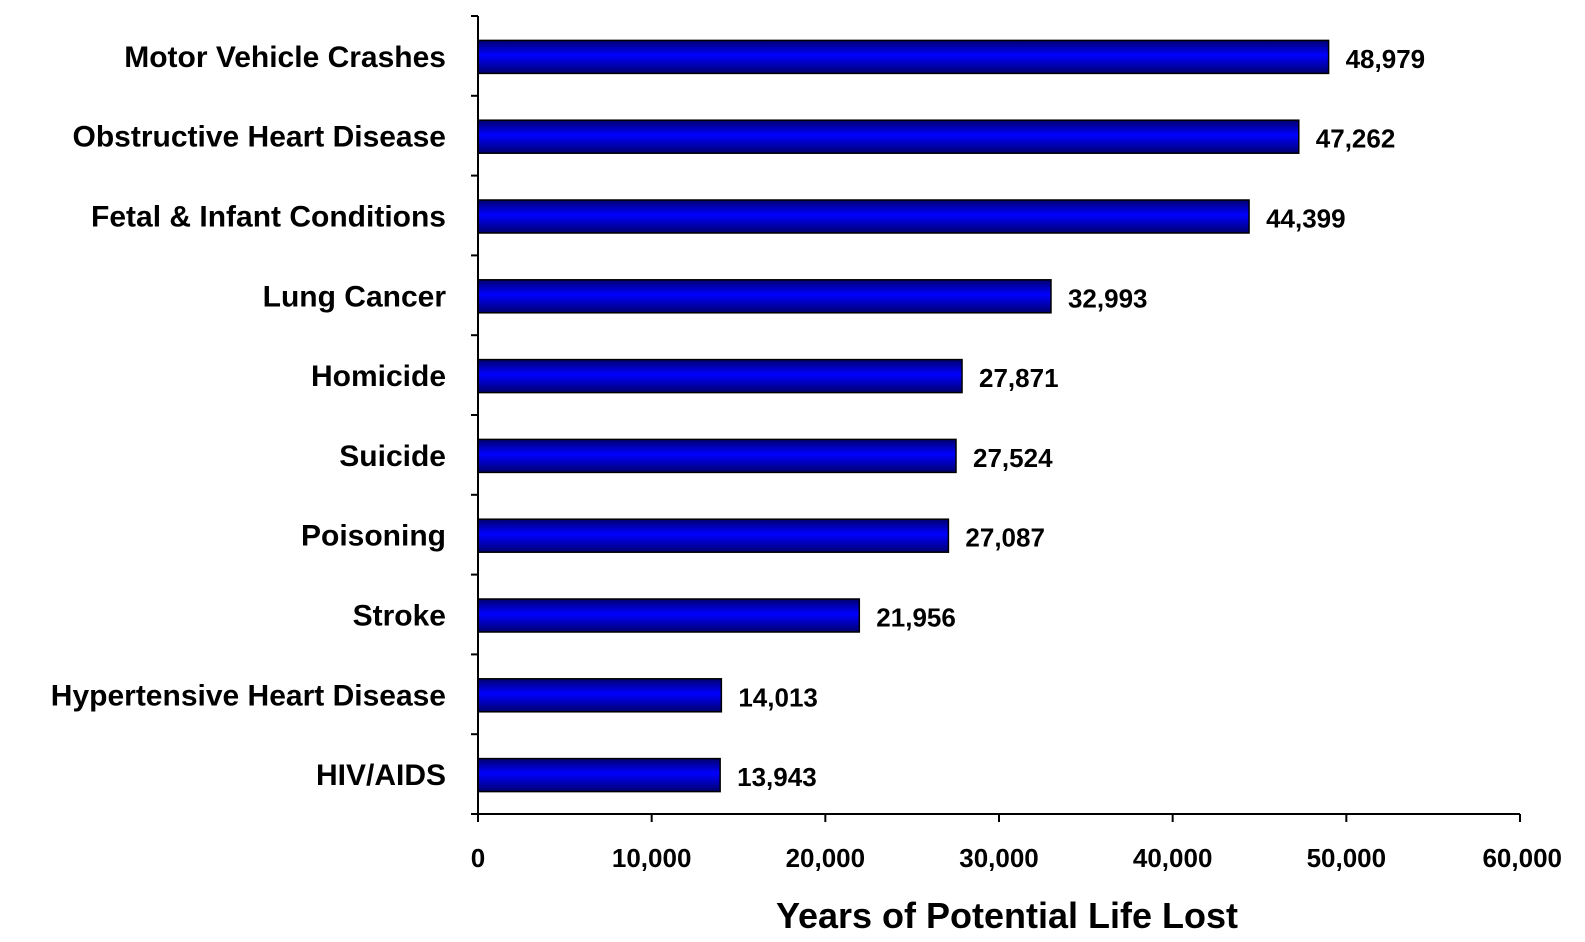  I want to click on x-tick-label: 40,000, so click(1173, 858).